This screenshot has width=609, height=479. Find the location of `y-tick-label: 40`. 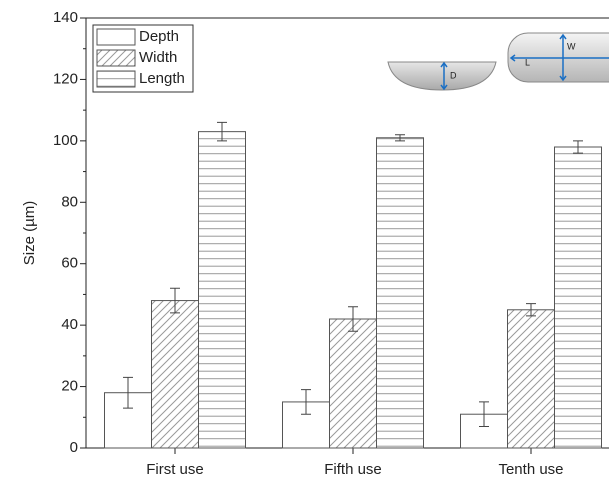

y-tick-label: 40 is located at coordinates (69, 324).